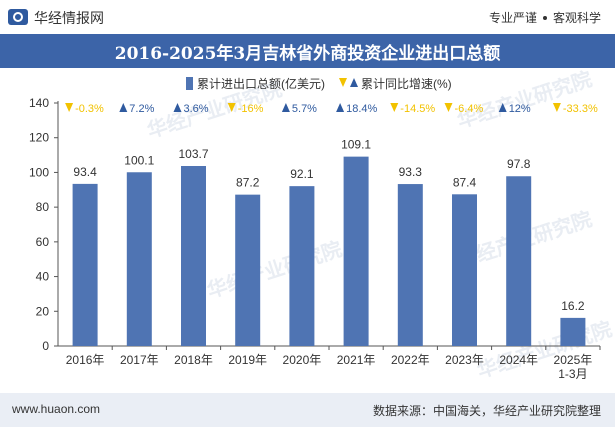 The image size is (615, 427). Describe the element at coordinates (39, 172) in the screenshot. I see `y-tick-label: 100` at that location.